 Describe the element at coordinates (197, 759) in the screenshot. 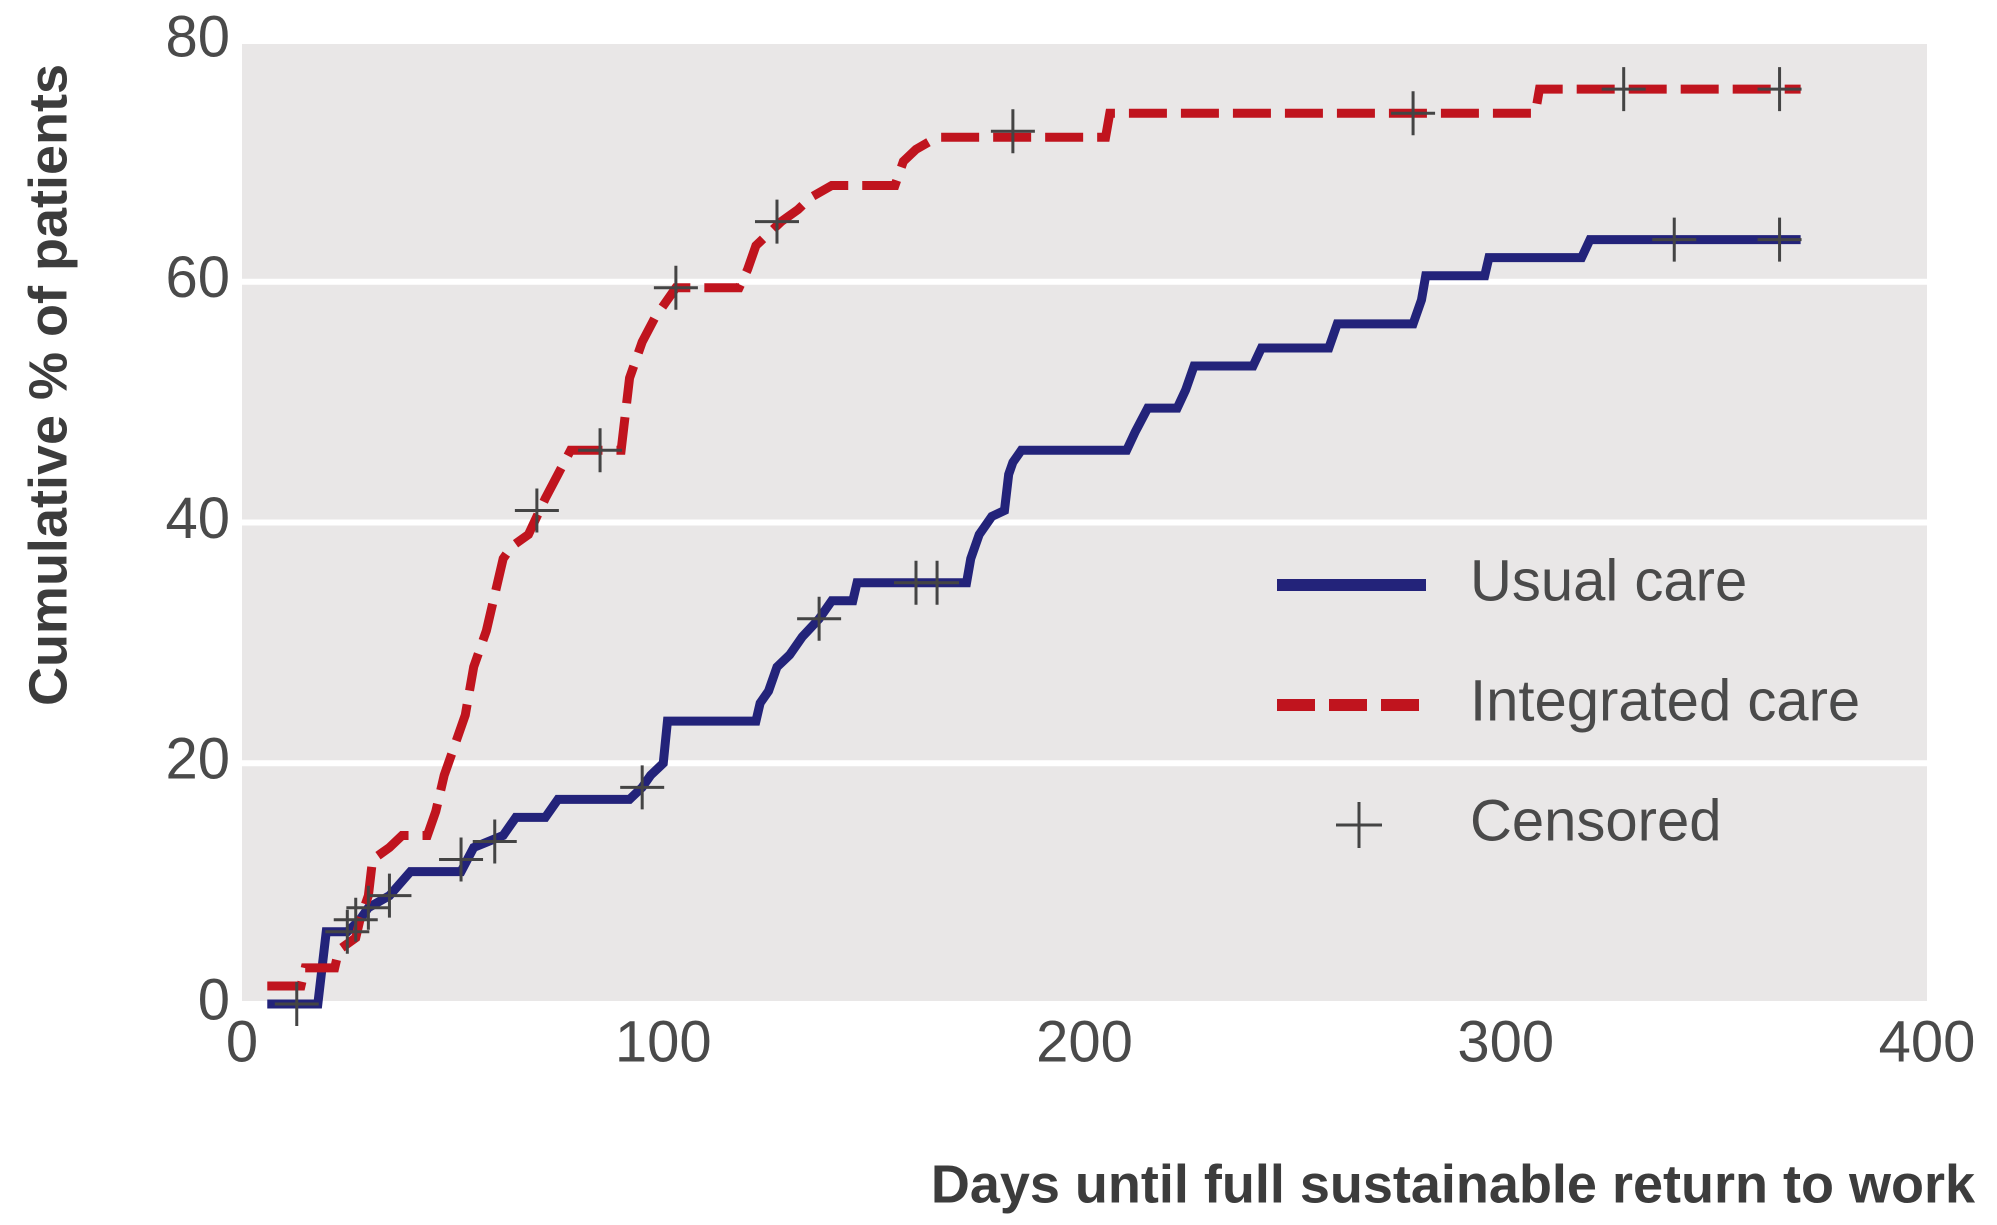

I see `y-tick-label: 20` at that location.